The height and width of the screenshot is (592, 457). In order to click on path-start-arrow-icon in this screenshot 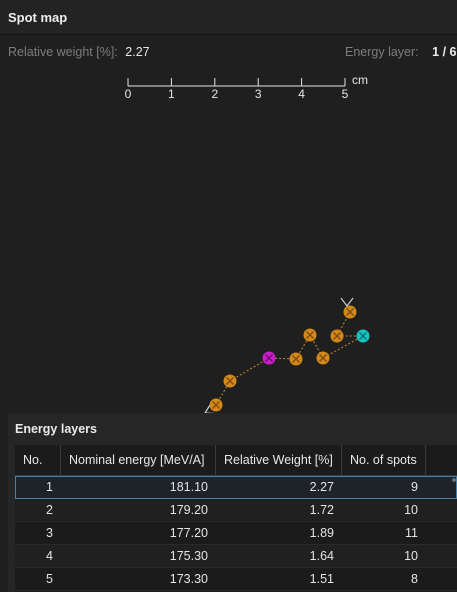, I will do `click(347, 302)`.